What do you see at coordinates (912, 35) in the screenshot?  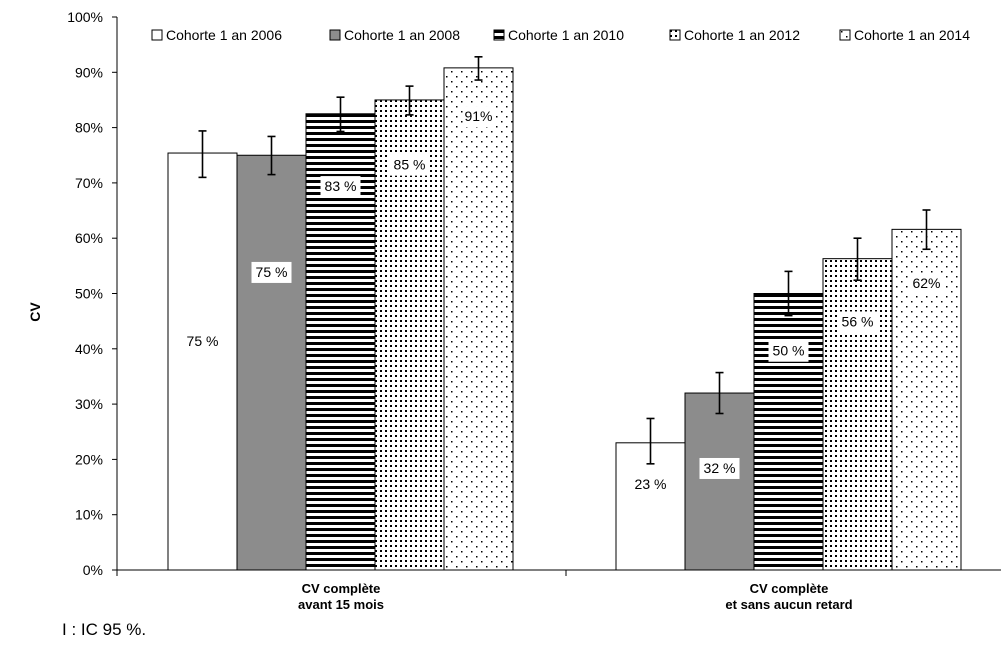 I see `legend-label: Cohorte 1 an 2014` at bounding box center [912, 35].